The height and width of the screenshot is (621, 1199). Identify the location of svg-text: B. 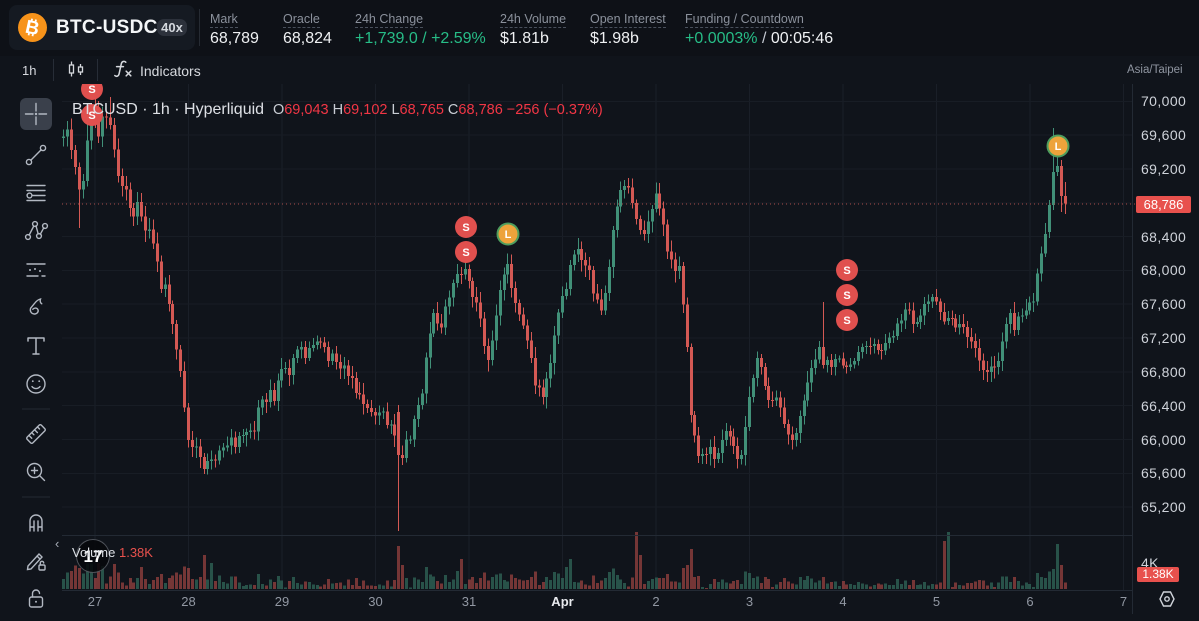
(32, 28).